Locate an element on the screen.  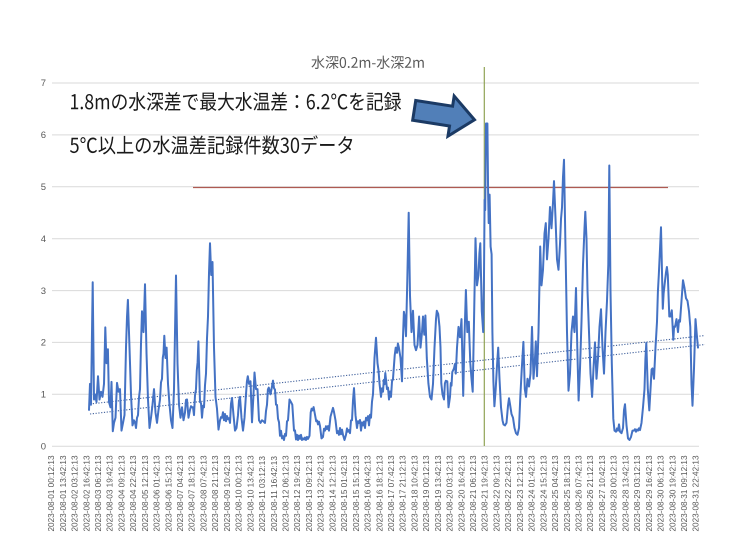
svg-text: 2023-08-06 15:12:13 is located at coordinates (168, 493).